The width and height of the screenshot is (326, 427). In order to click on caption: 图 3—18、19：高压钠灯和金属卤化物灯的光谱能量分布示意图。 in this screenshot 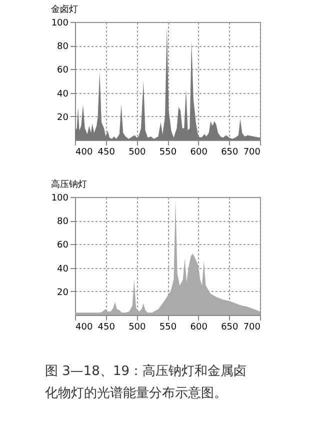, I will do `click(145, 382)`.